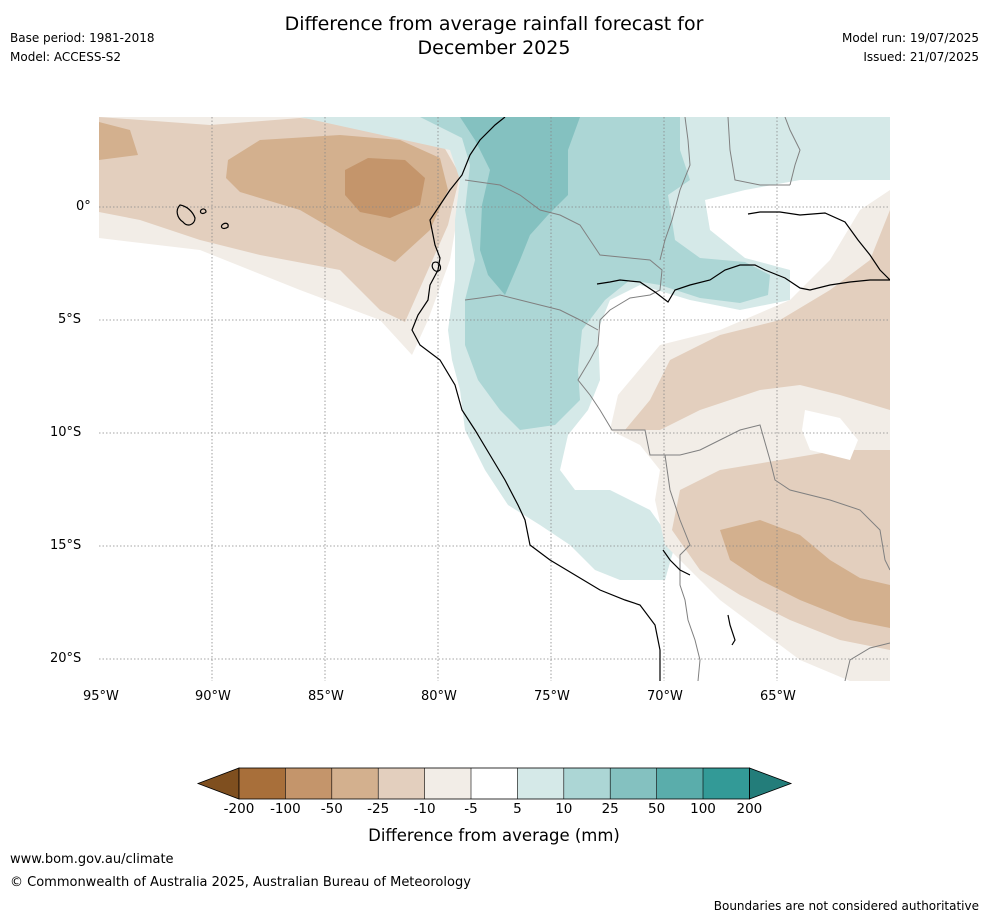 This screenshot has width=988, height=919. Describe the element at coordinates (778, 696) in the screenshot. I see `lon-tick: 65°W` at that location.